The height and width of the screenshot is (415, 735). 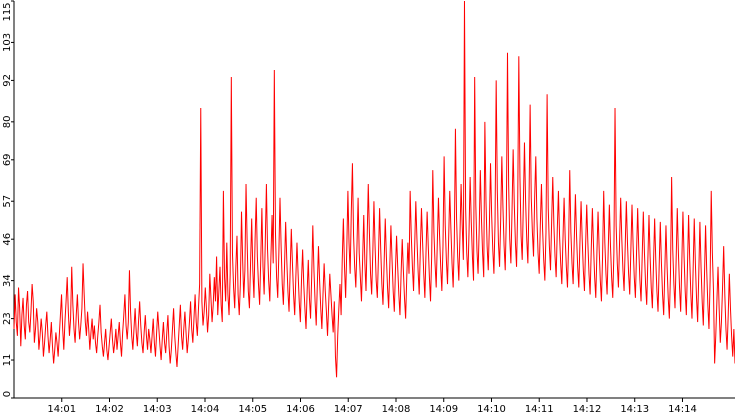 I want to click on y-tick-label: 115, so click(x=7, y=11).